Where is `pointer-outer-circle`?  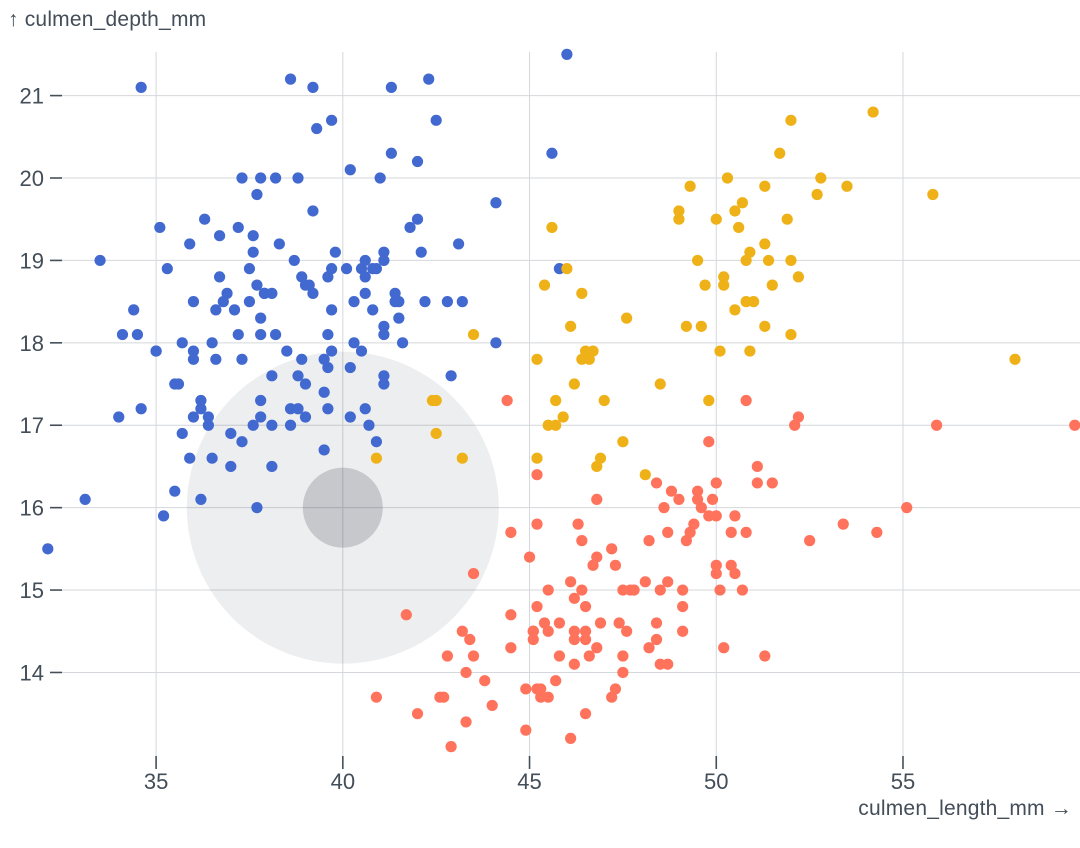
pointer-outer-circle is located at coordinates (342, 507).